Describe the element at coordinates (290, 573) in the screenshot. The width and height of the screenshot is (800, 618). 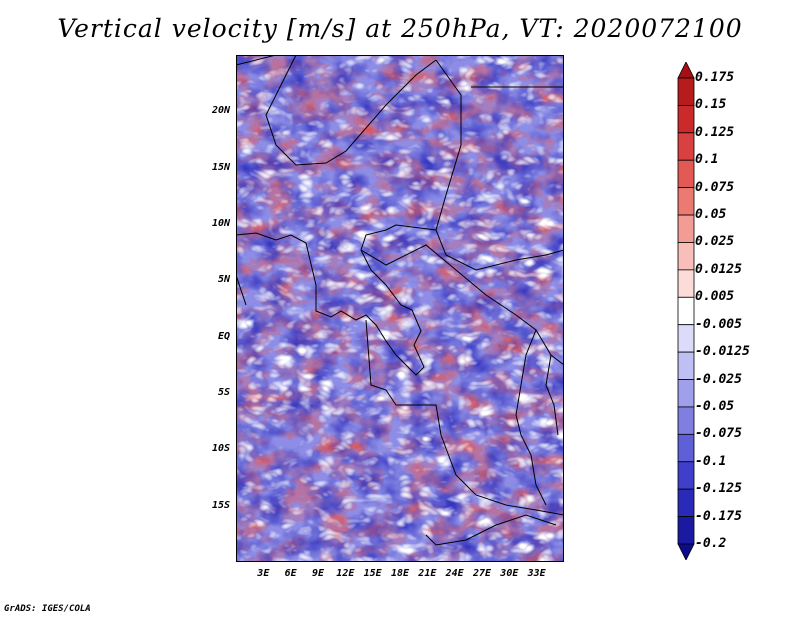
I see `lon-tick-label: 6E` at that location.